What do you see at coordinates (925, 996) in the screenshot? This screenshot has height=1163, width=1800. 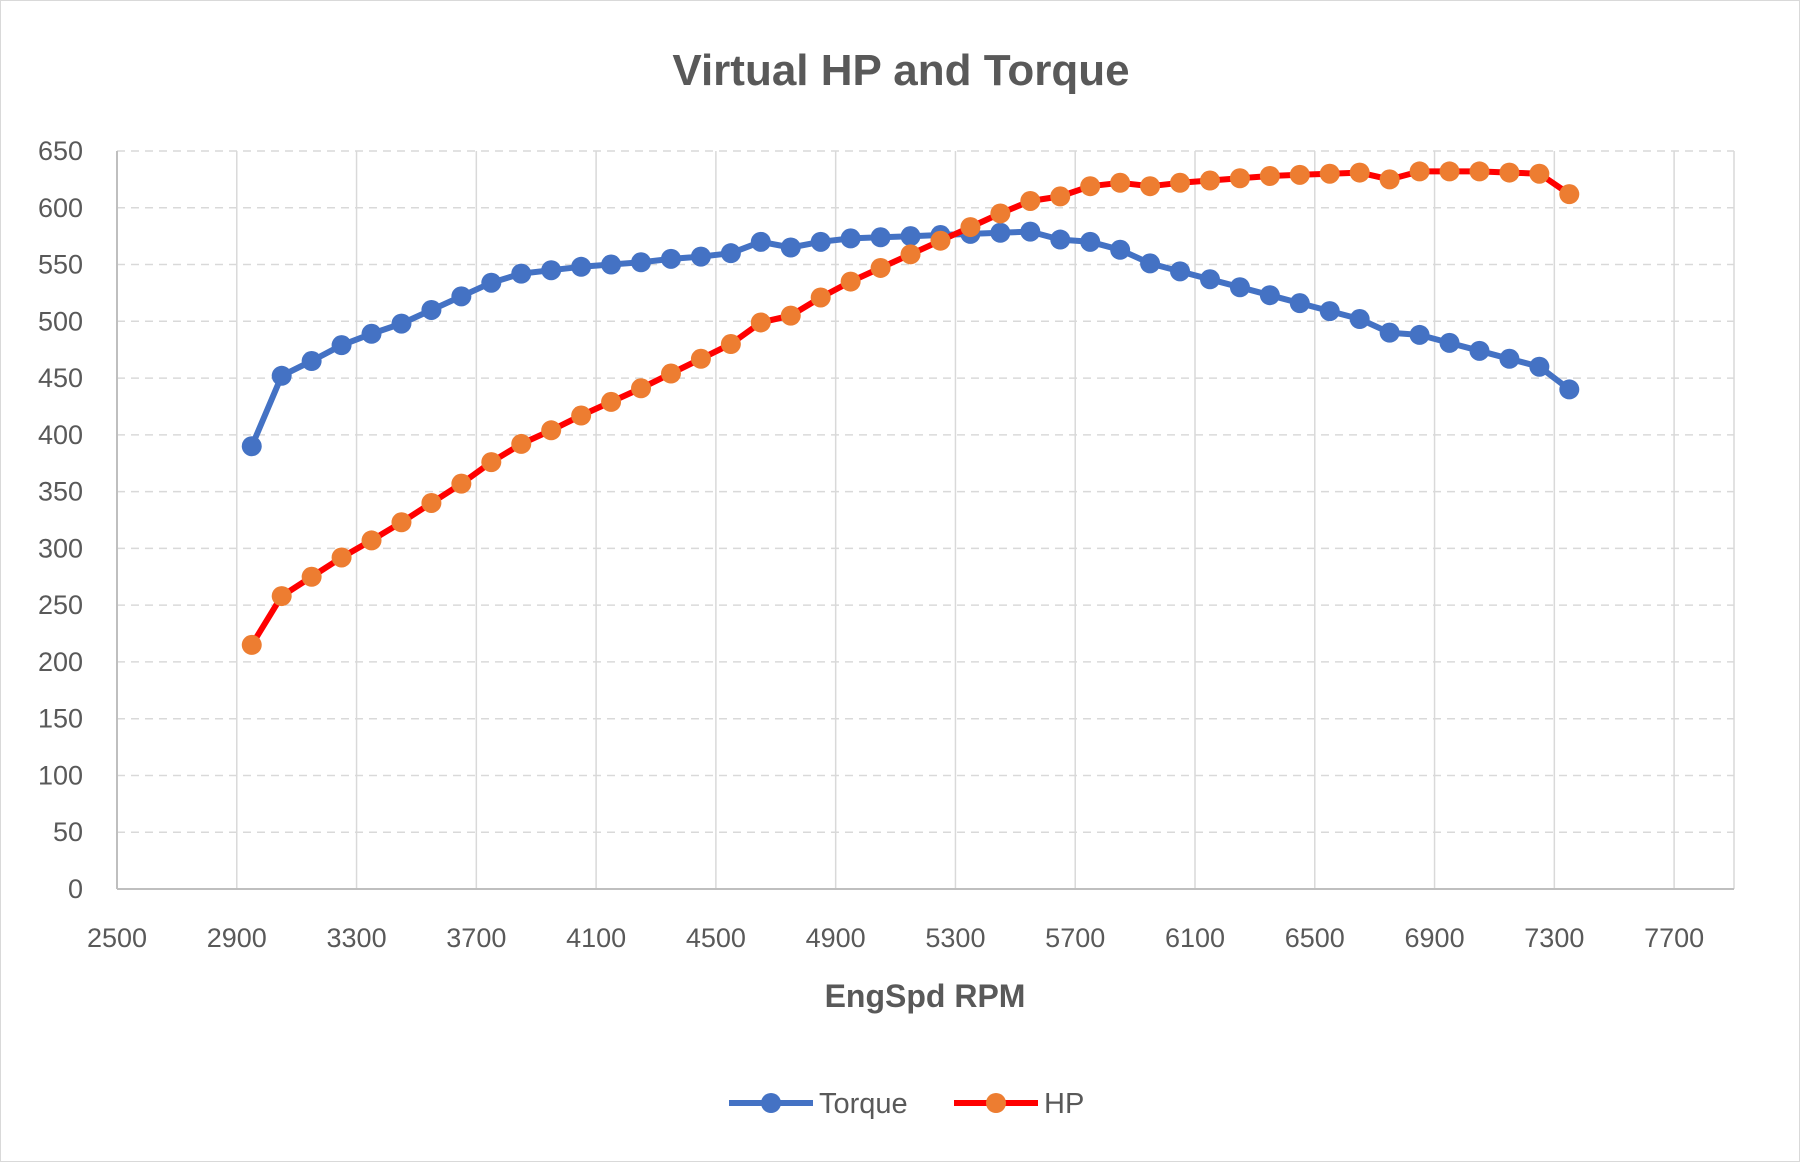 I see `x-axis-label: EngSpd RPM` at bounding box center [925, 996].